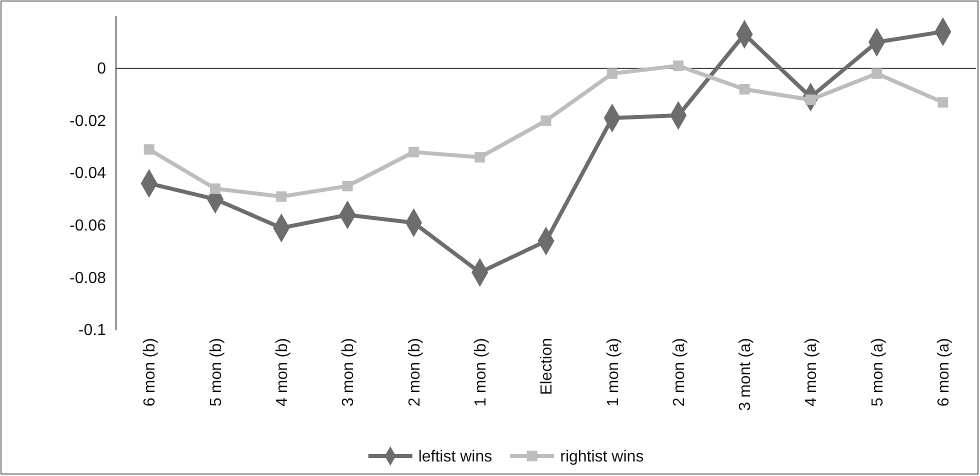  I want to click on x-tick-label: 2 mon (a), so click(679, 372).